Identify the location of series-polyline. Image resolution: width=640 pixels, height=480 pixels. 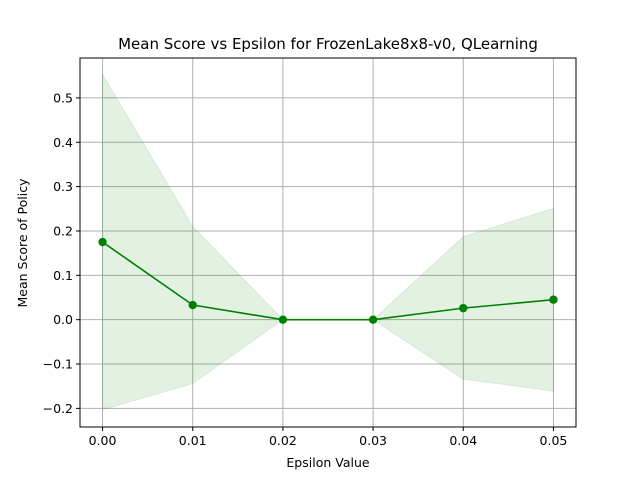
(328, 281).